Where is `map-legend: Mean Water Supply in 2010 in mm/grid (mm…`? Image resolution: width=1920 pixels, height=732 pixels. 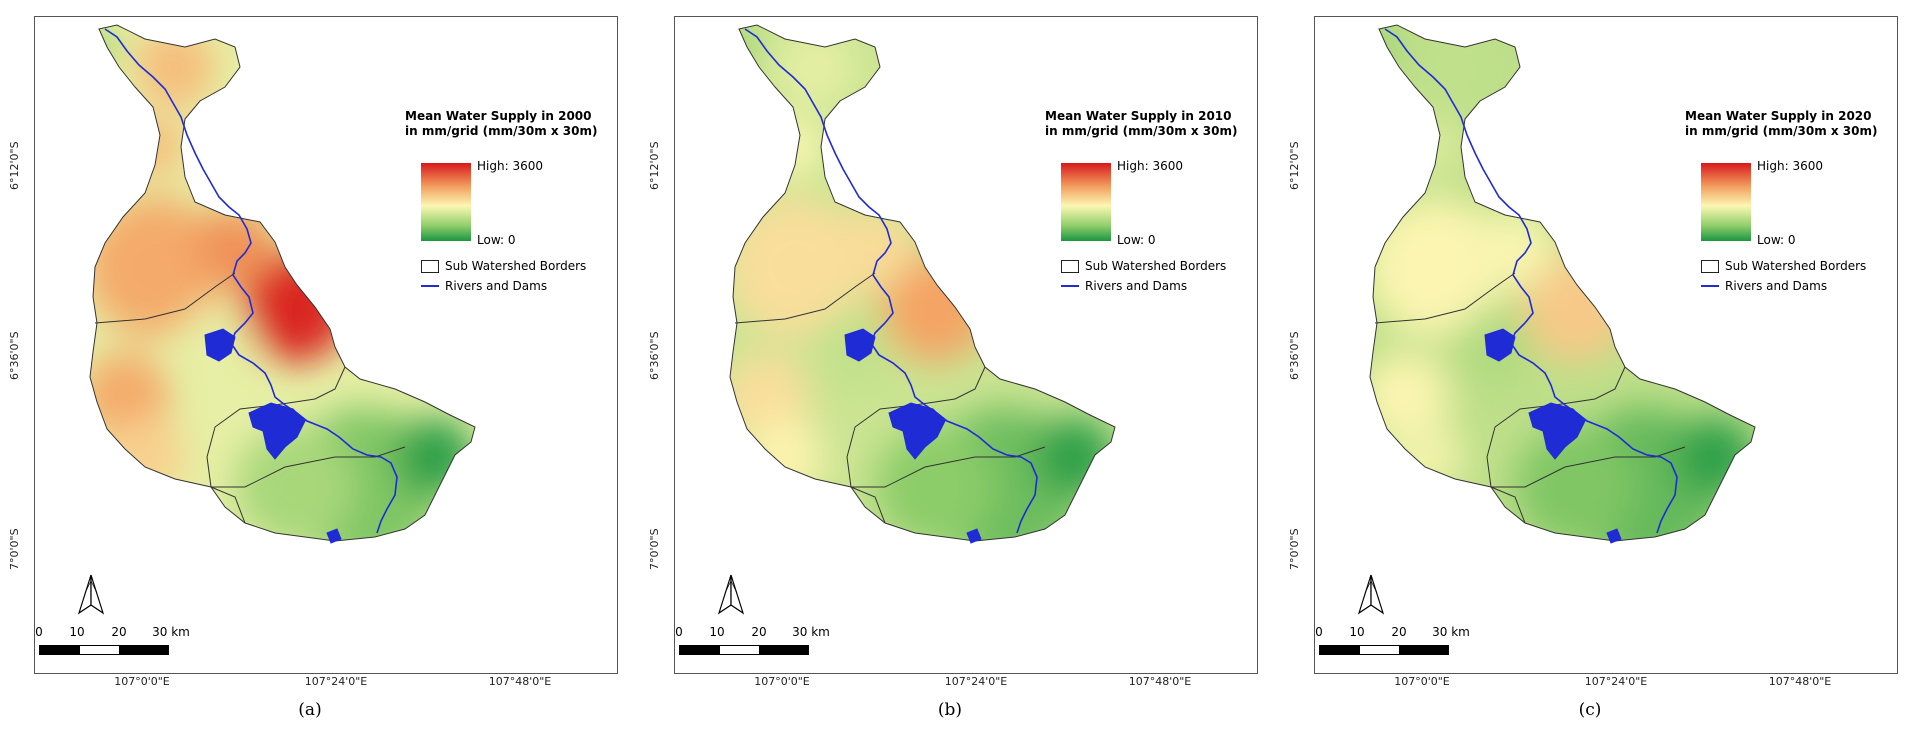
map-legend: Mean Water Supply in 2010 in mm/grid (mm… is located at coordinates (1150, 201).